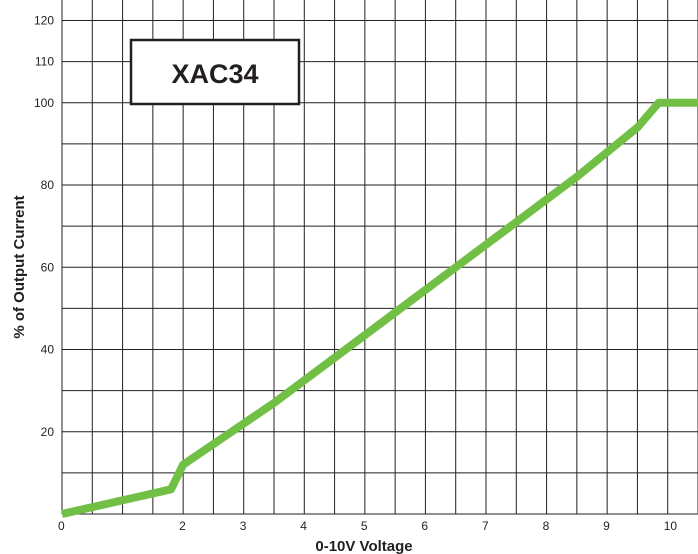  What do you see at coordinates (303, 526) in the screenshot?
I see `x-tick-label: 4` at bounding box center [303, 526].